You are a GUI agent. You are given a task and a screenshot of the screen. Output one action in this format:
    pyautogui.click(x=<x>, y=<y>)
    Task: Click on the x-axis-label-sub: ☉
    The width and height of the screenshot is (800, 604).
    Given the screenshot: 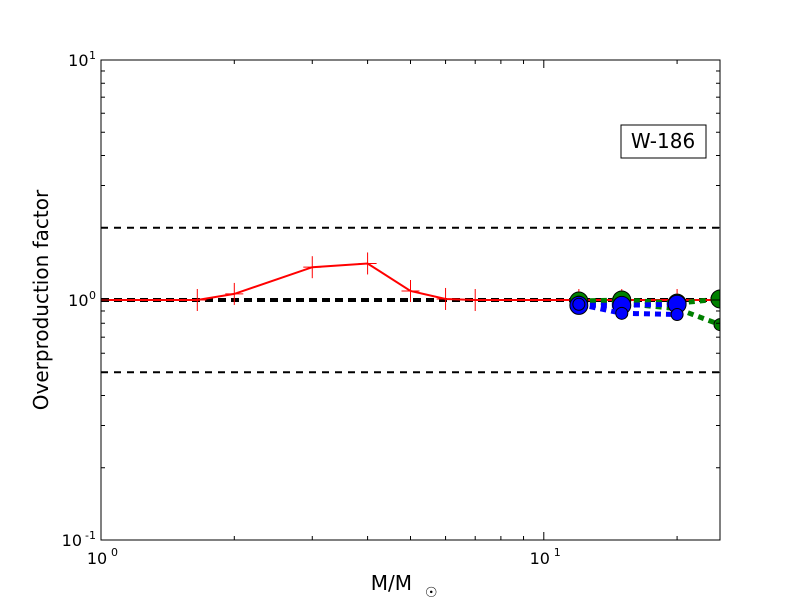 What is the action you would take?
    pyautogui.click(x=431, y=592)
    